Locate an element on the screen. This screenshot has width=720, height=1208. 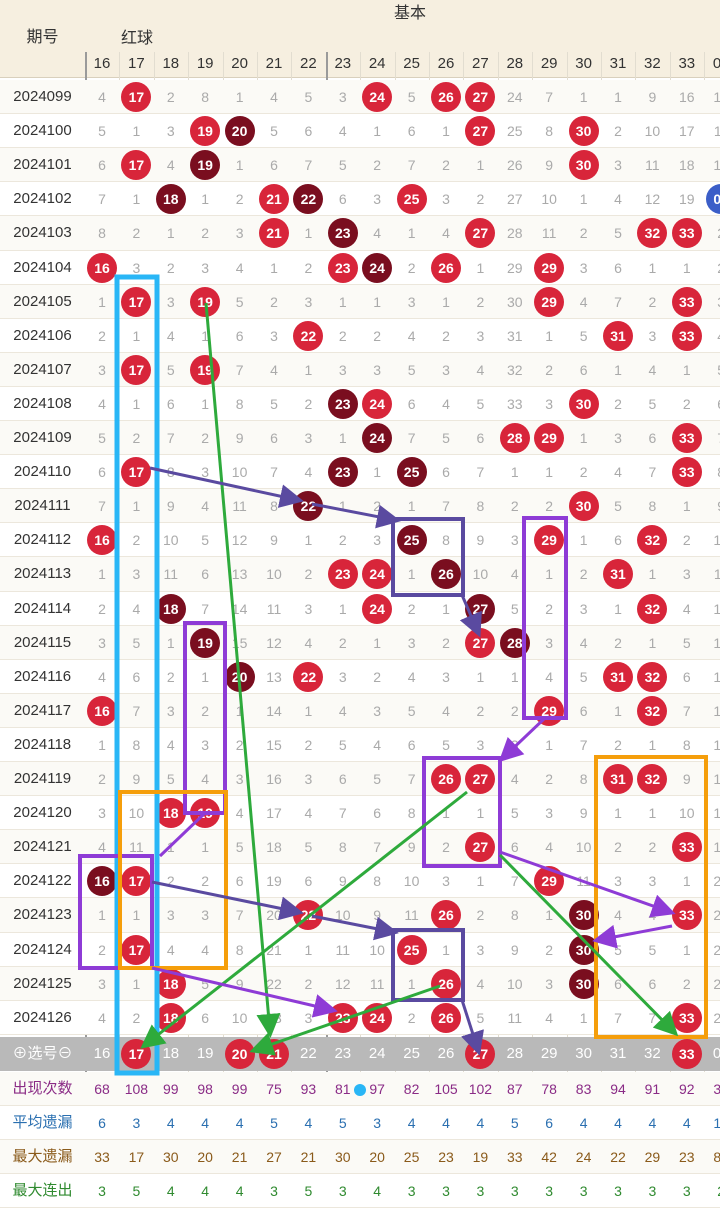
stats-value: 2 is located at coordinates (712, 1191).